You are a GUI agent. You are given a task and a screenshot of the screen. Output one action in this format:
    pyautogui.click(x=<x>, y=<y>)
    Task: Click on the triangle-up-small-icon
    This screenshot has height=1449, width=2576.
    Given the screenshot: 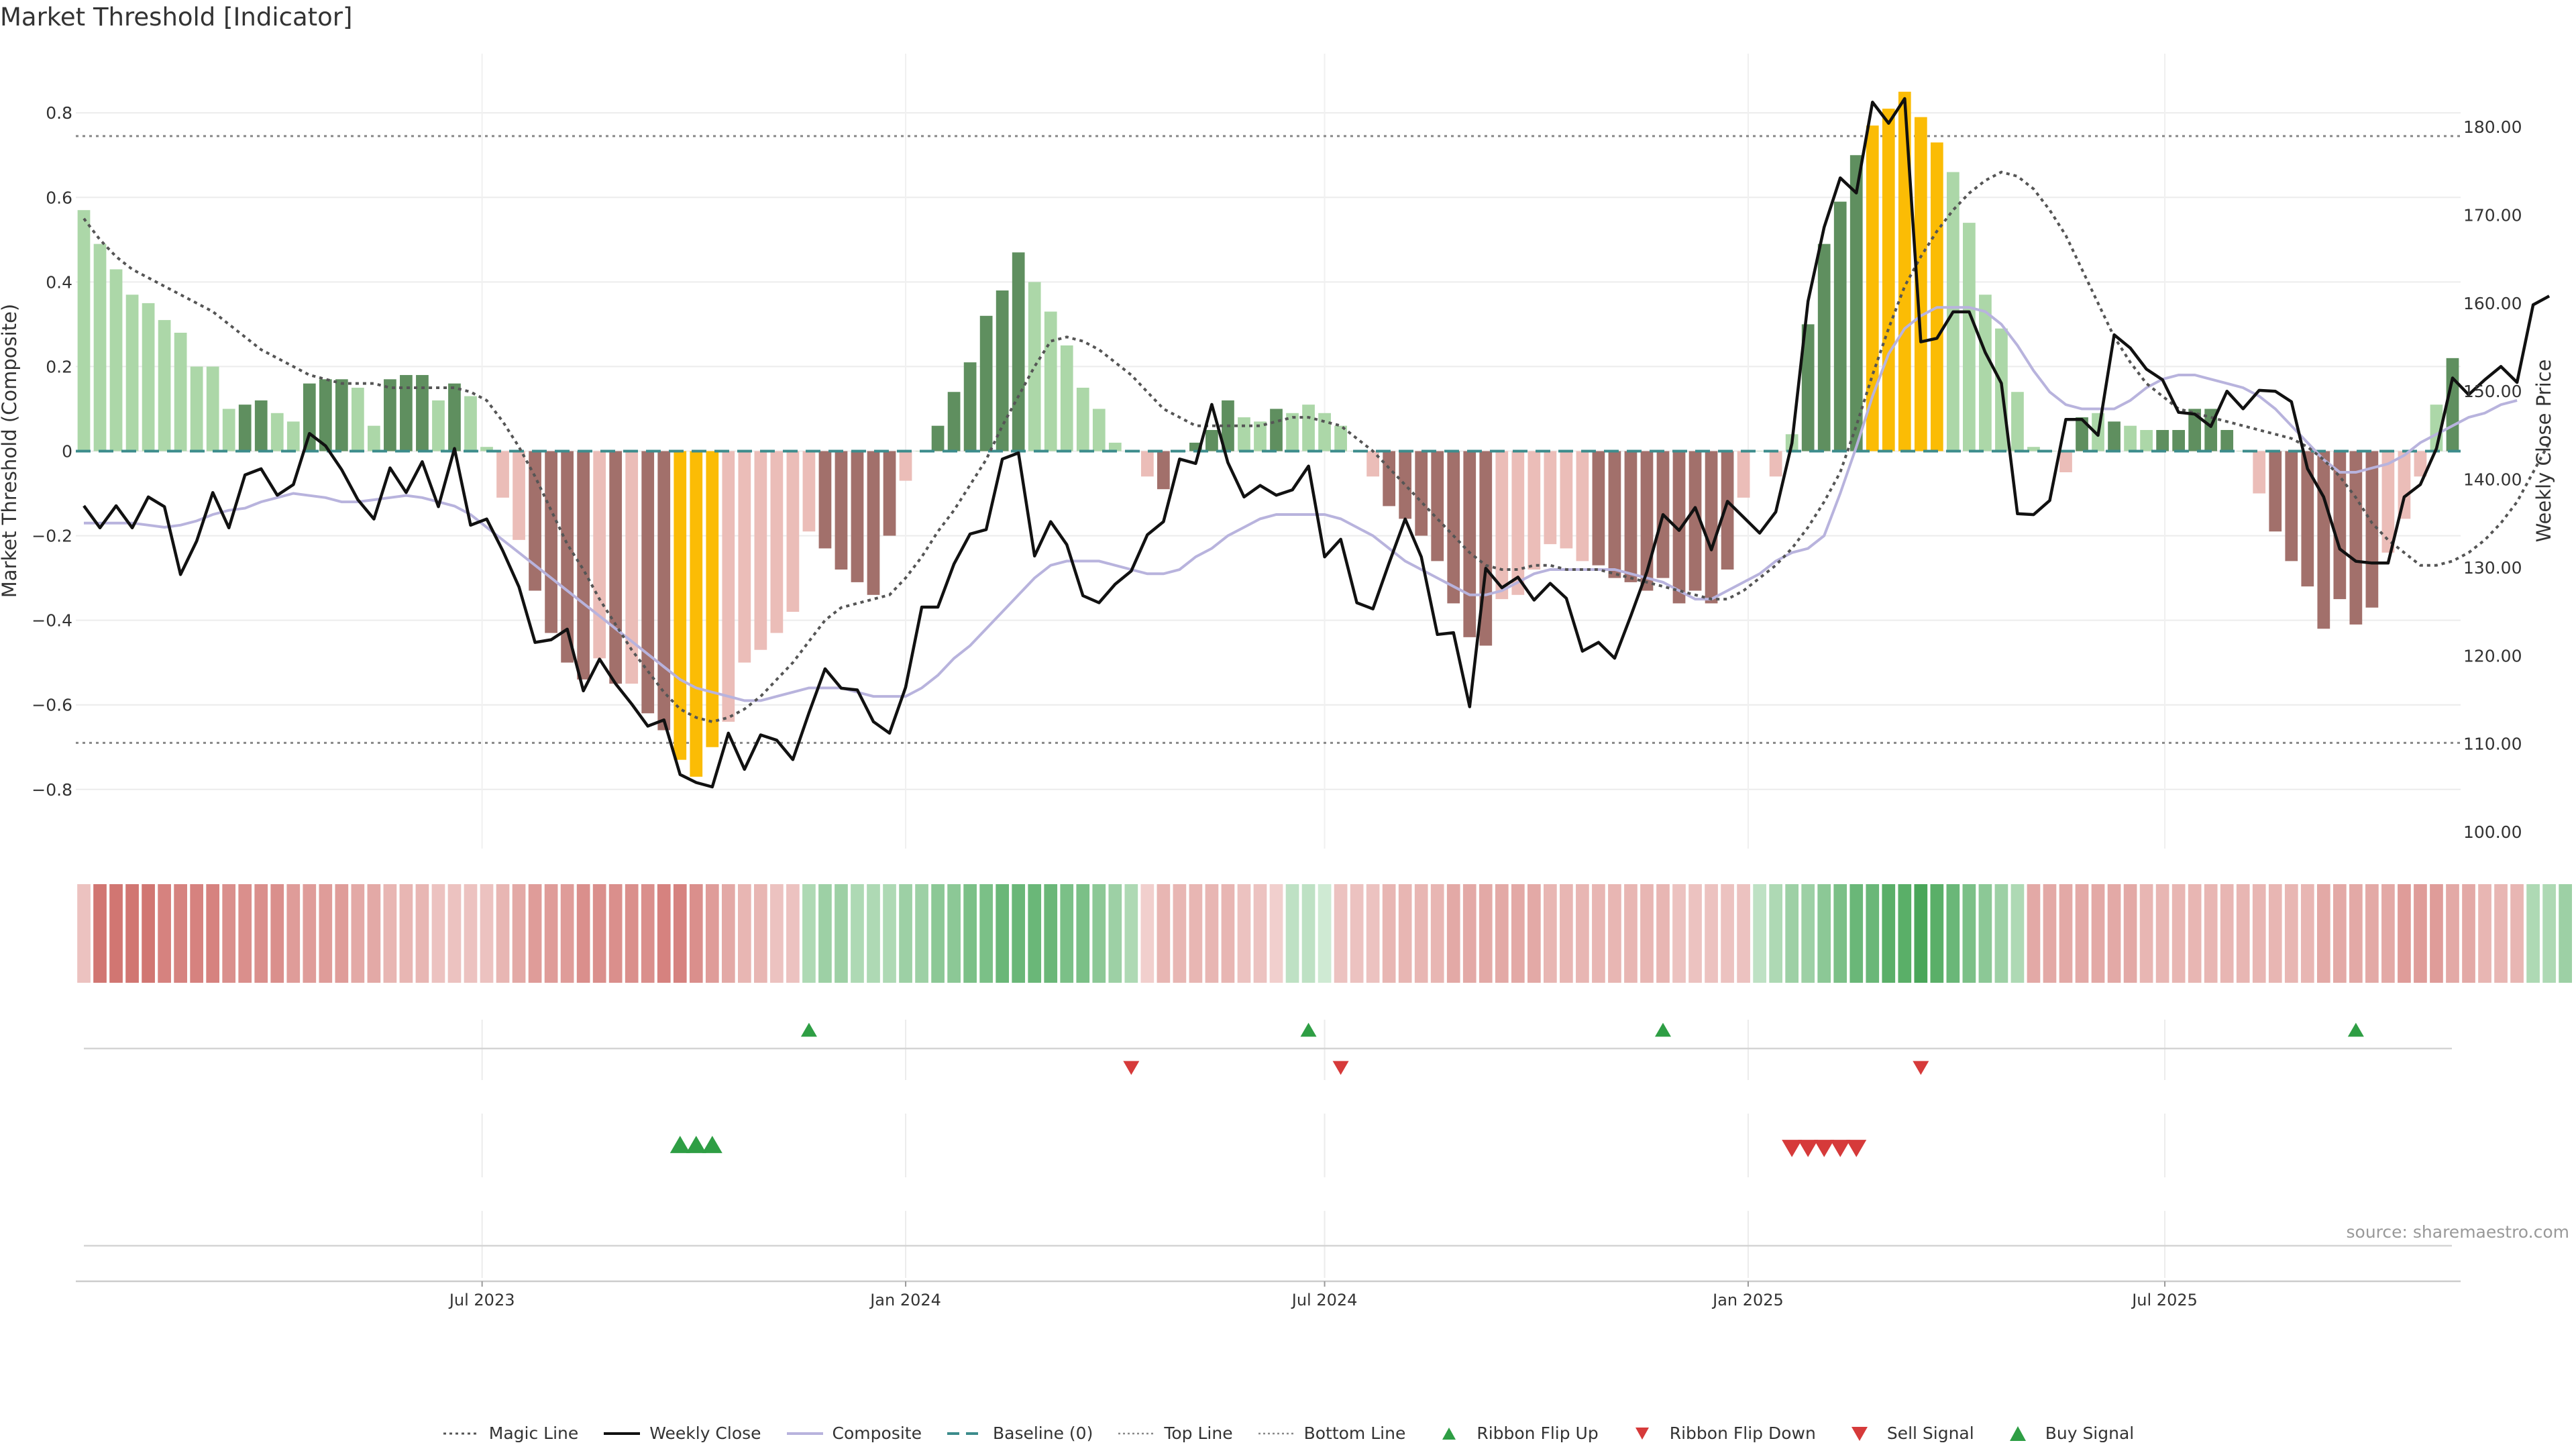 What is the action you would take?
    pyautogui.click(x=1449, y=1433)
    